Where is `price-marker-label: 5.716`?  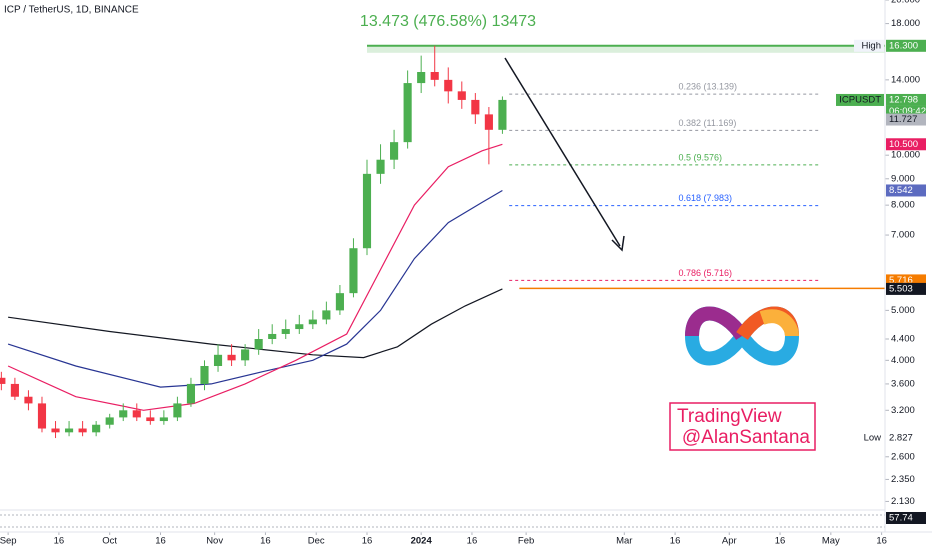
price-marker-label: 5.716 is located at coordinates (901, 280).